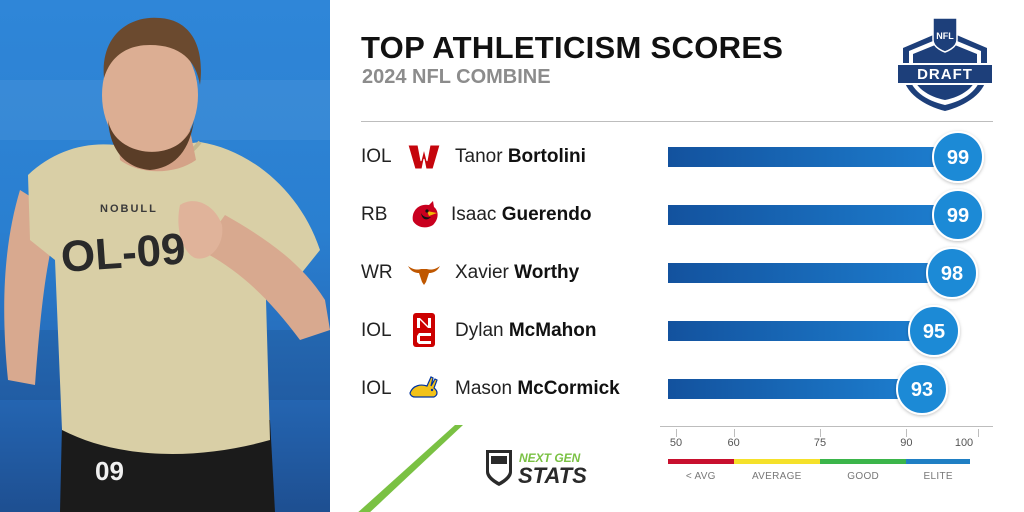 This screenshot has width=1024, height=512. I want to click on svg-text: NFL, so click(945, 36).